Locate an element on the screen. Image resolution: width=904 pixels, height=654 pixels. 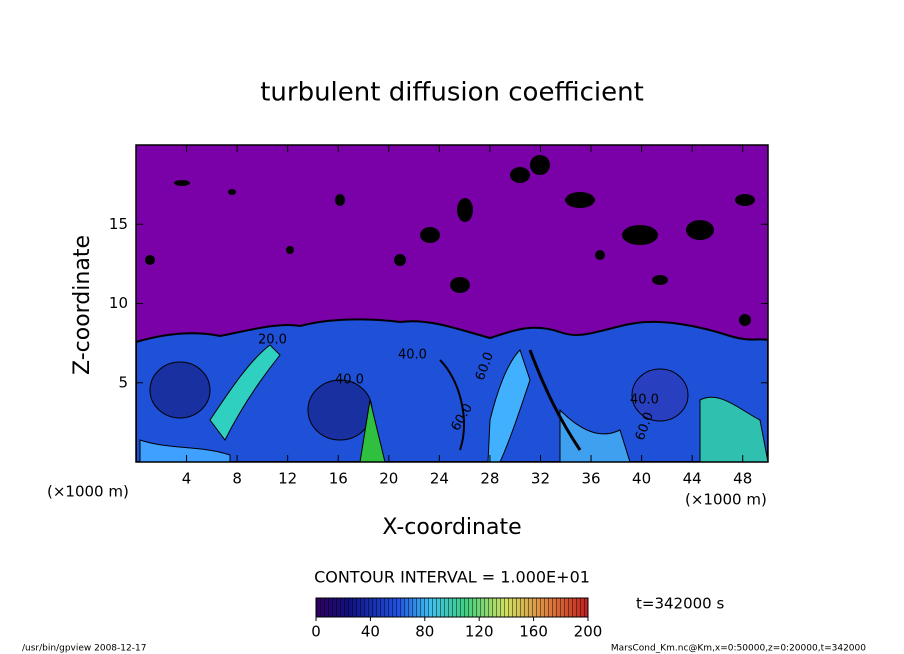
x-tick-label: 44 is located at coordinates (692, 479).